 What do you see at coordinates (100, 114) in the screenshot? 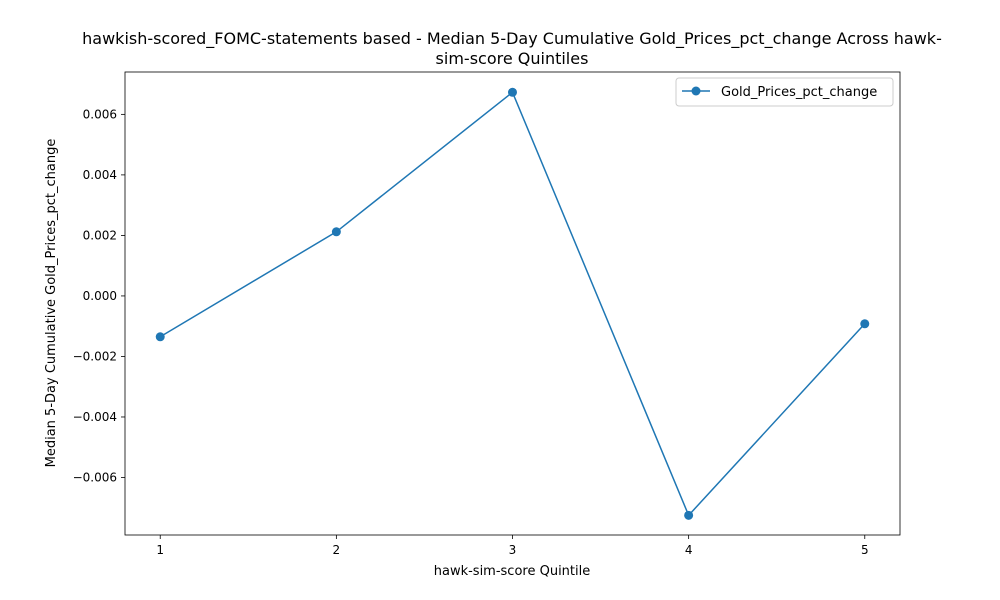
I see `y-tick-label: 0.006` at bounding box center [100, 114].